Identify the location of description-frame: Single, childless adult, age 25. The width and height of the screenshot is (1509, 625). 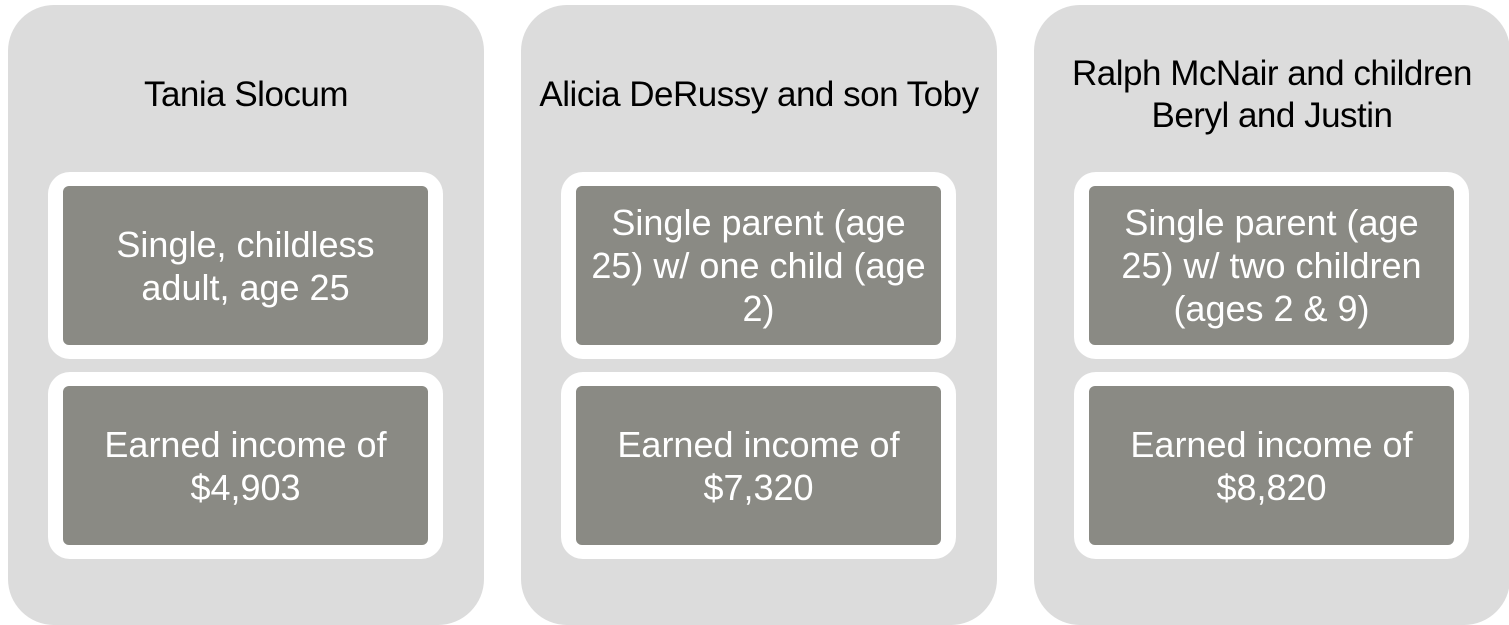
(245, 265).